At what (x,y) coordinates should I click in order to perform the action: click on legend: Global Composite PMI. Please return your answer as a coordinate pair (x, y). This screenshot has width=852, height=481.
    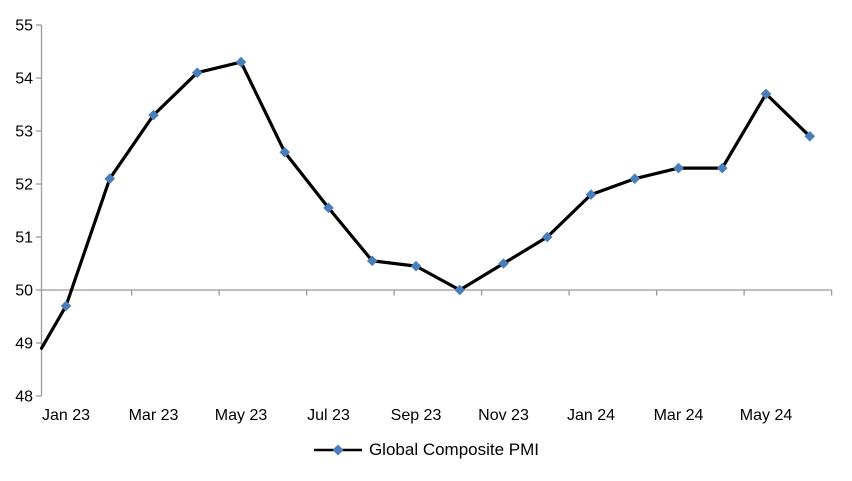
    Looking at the image, I should click on (426, 450).